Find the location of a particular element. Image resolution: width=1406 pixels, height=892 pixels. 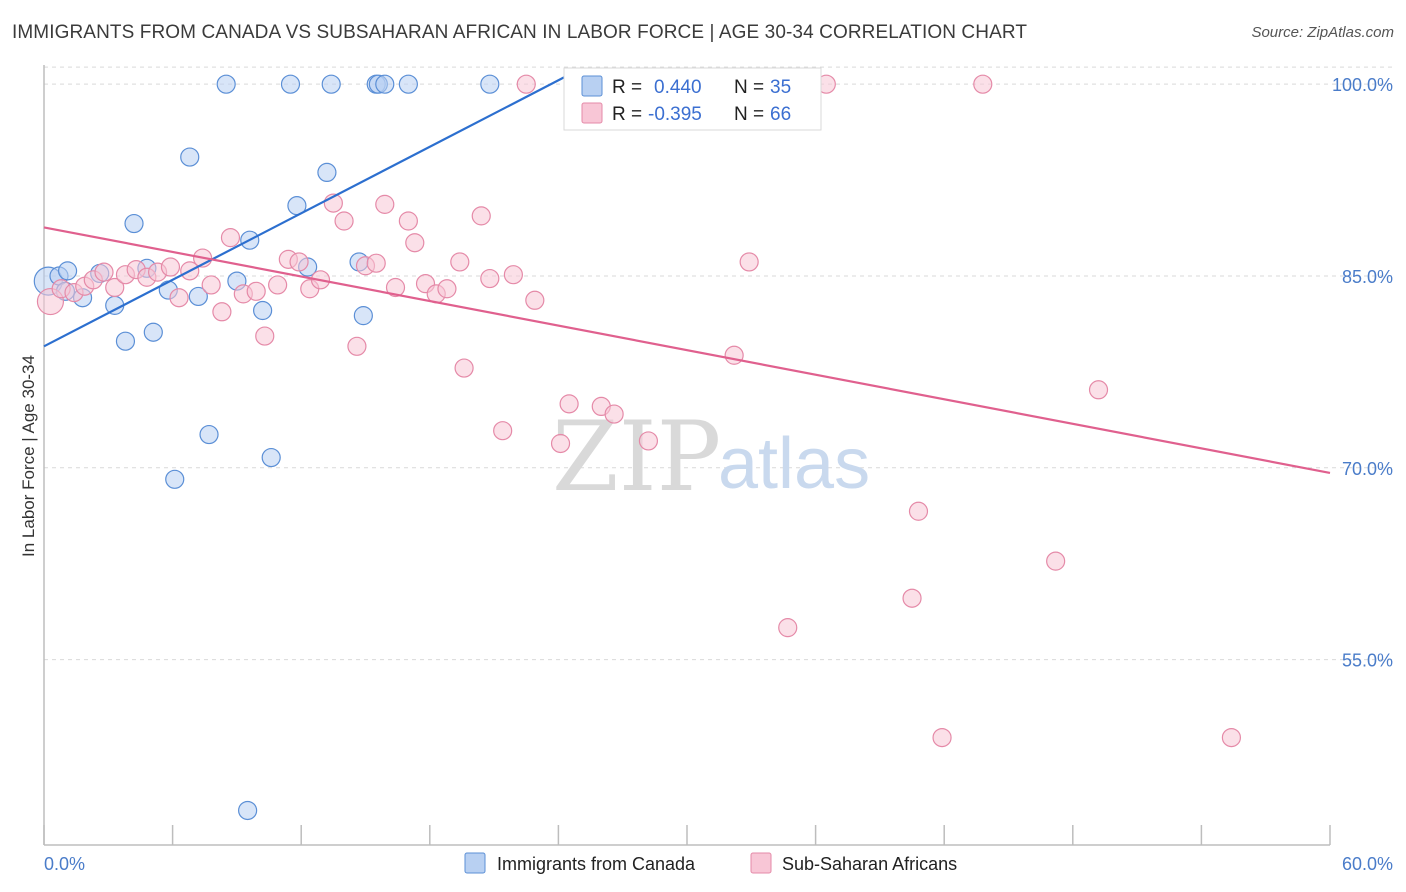

legend-series-subsaharan: Sub-Saharan Africans is located at coordinates (869, 864).